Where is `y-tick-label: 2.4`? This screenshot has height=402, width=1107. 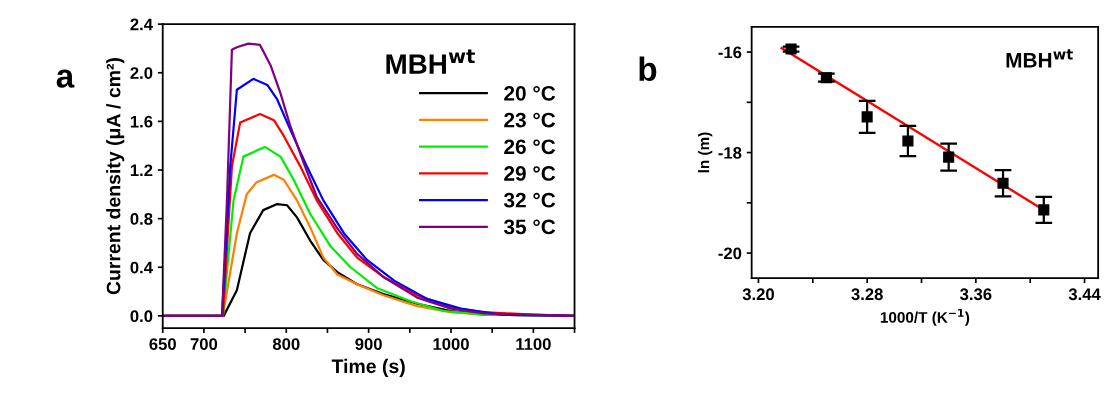 y-tick-label: 2.4 is located at coordinates (141, 24).